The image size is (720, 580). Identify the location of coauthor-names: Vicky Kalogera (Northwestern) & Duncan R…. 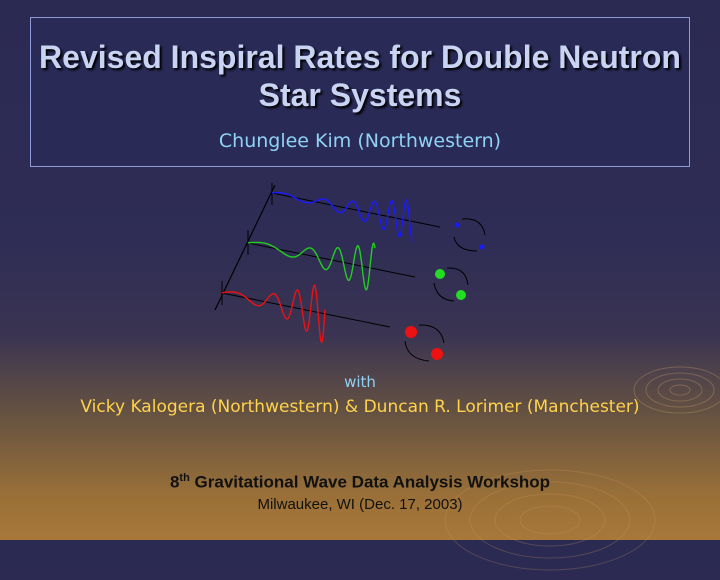
(360, 407).